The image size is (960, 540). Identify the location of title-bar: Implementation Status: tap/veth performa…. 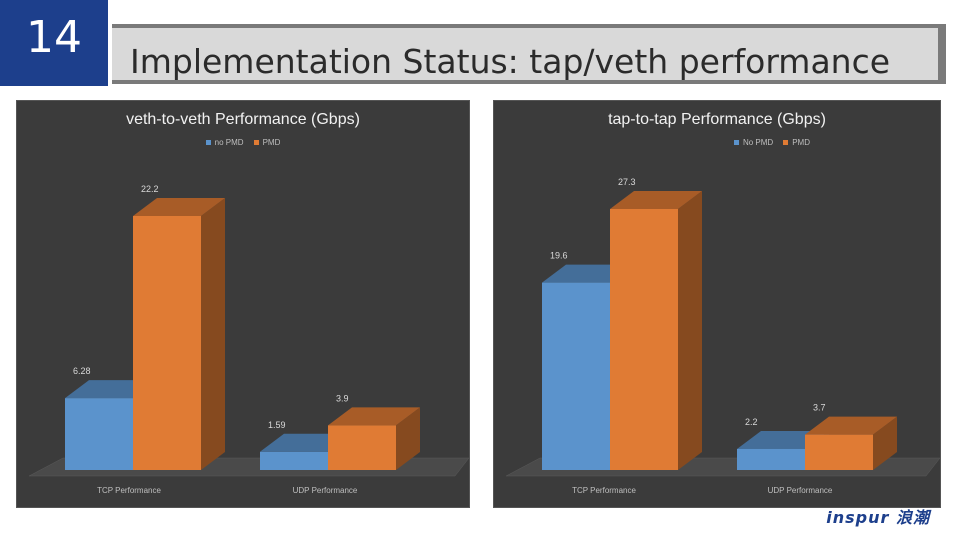
(529, 54).